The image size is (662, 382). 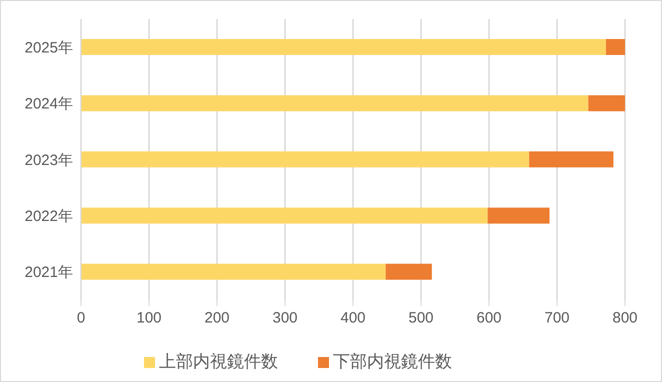 I want to click on y-tick-label: 2021年, so click(x=48, y=273).